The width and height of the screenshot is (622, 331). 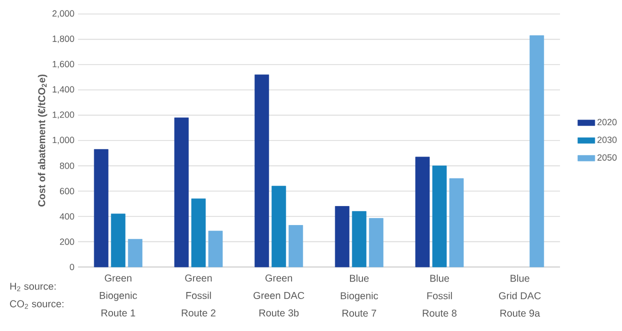 I want to click on y-tick-label: 2,000, so click(x=63, y=14).